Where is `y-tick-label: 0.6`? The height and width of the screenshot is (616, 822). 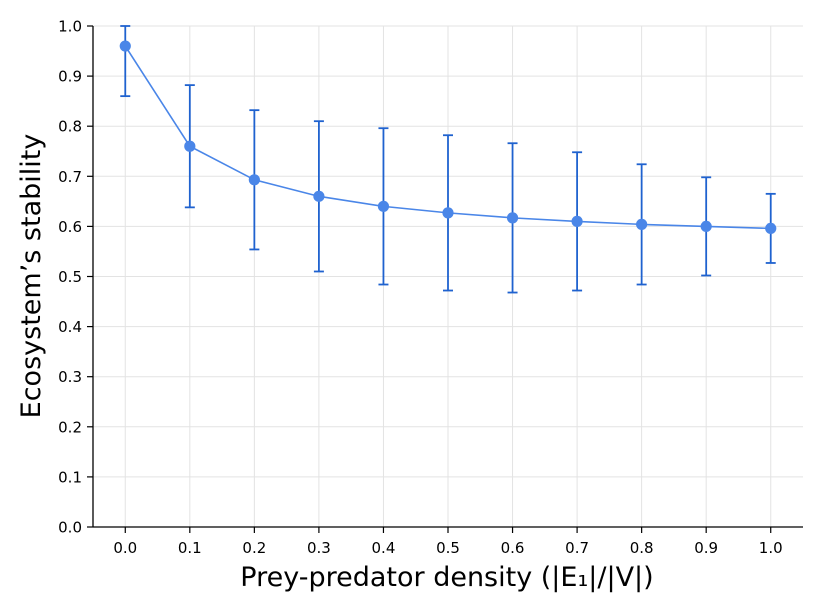
y-tick-label: 0.6 is located at coordinates (70, 227).